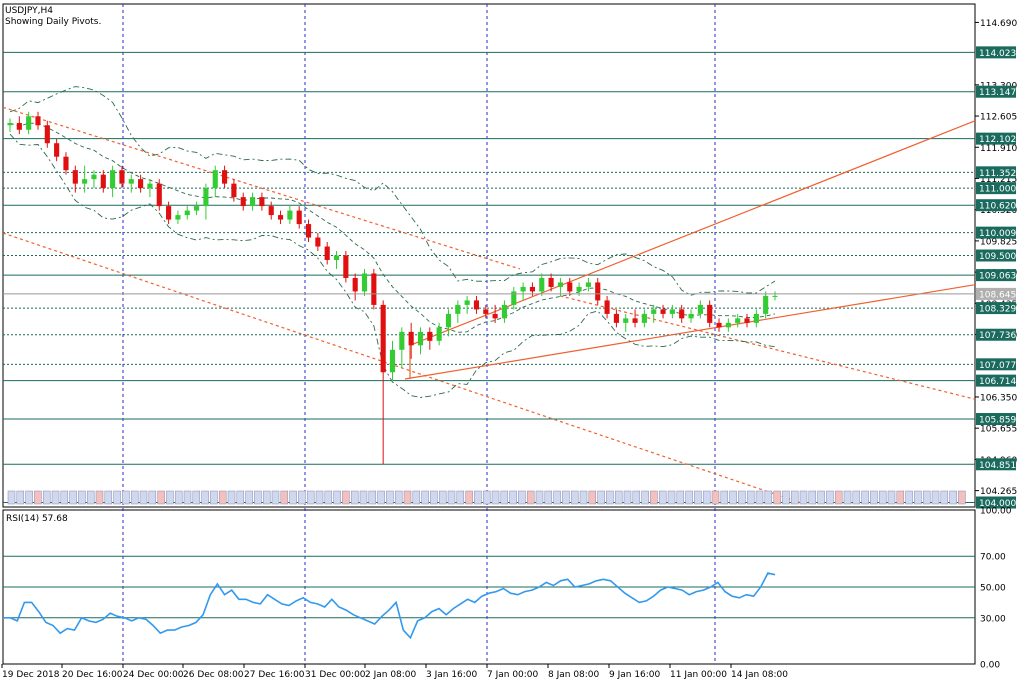 This screenshot has height=683, width=1024. What do you see at coordinates (993, 619) in the screenshot?
I see `rsi-label-3: 30.00` at bounding box center [993, 619].